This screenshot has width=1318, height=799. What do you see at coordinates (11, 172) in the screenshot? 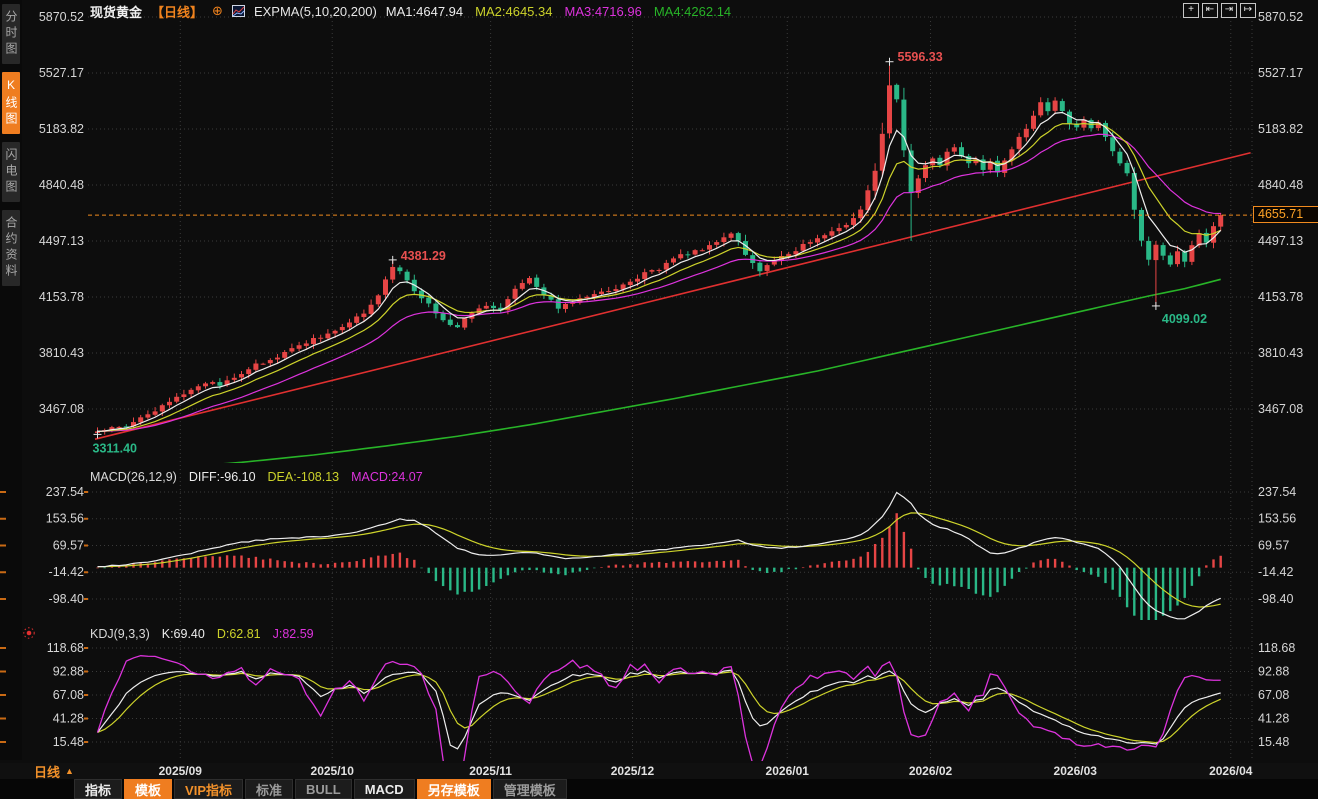
I see `sidebar-tab-2: 闪电图` at bounding box center [11, 172].